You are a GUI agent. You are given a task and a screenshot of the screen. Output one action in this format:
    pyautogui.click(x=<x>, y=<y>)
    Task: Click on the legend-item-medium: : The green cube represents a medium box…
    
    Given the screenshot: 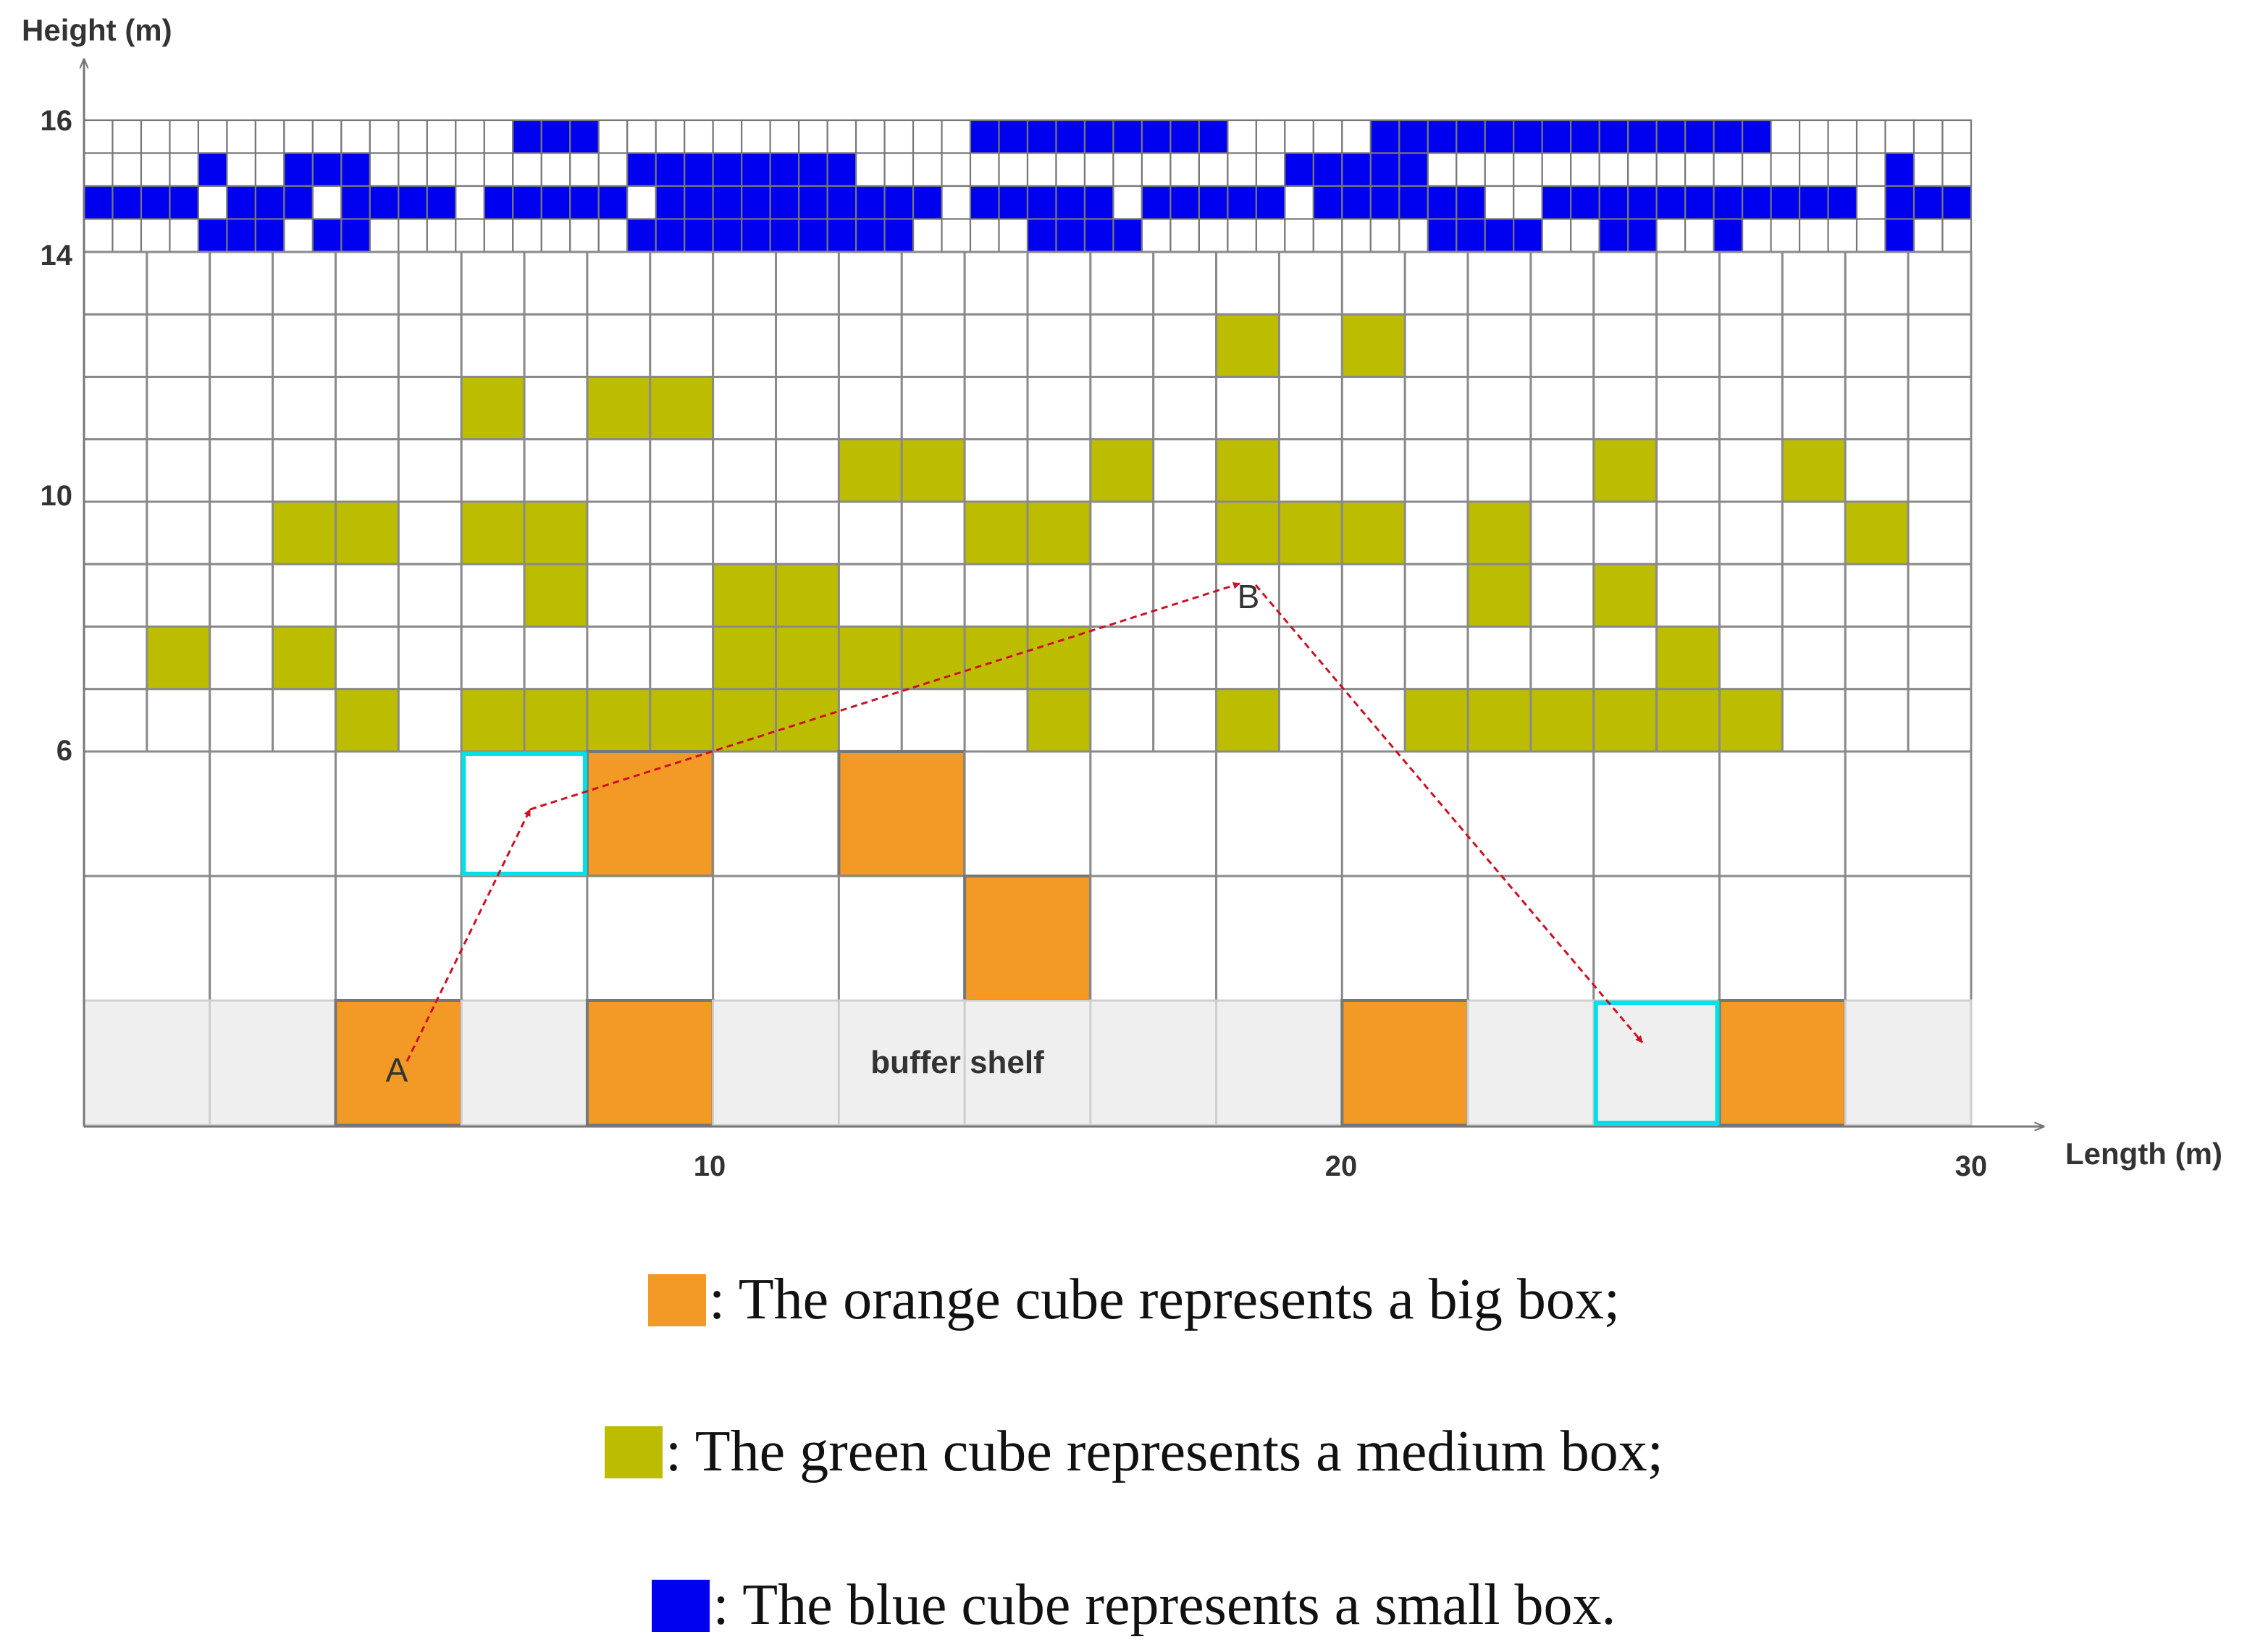 What is the action you would take?
    pyautogui.click(x=1134, y=1452)
    